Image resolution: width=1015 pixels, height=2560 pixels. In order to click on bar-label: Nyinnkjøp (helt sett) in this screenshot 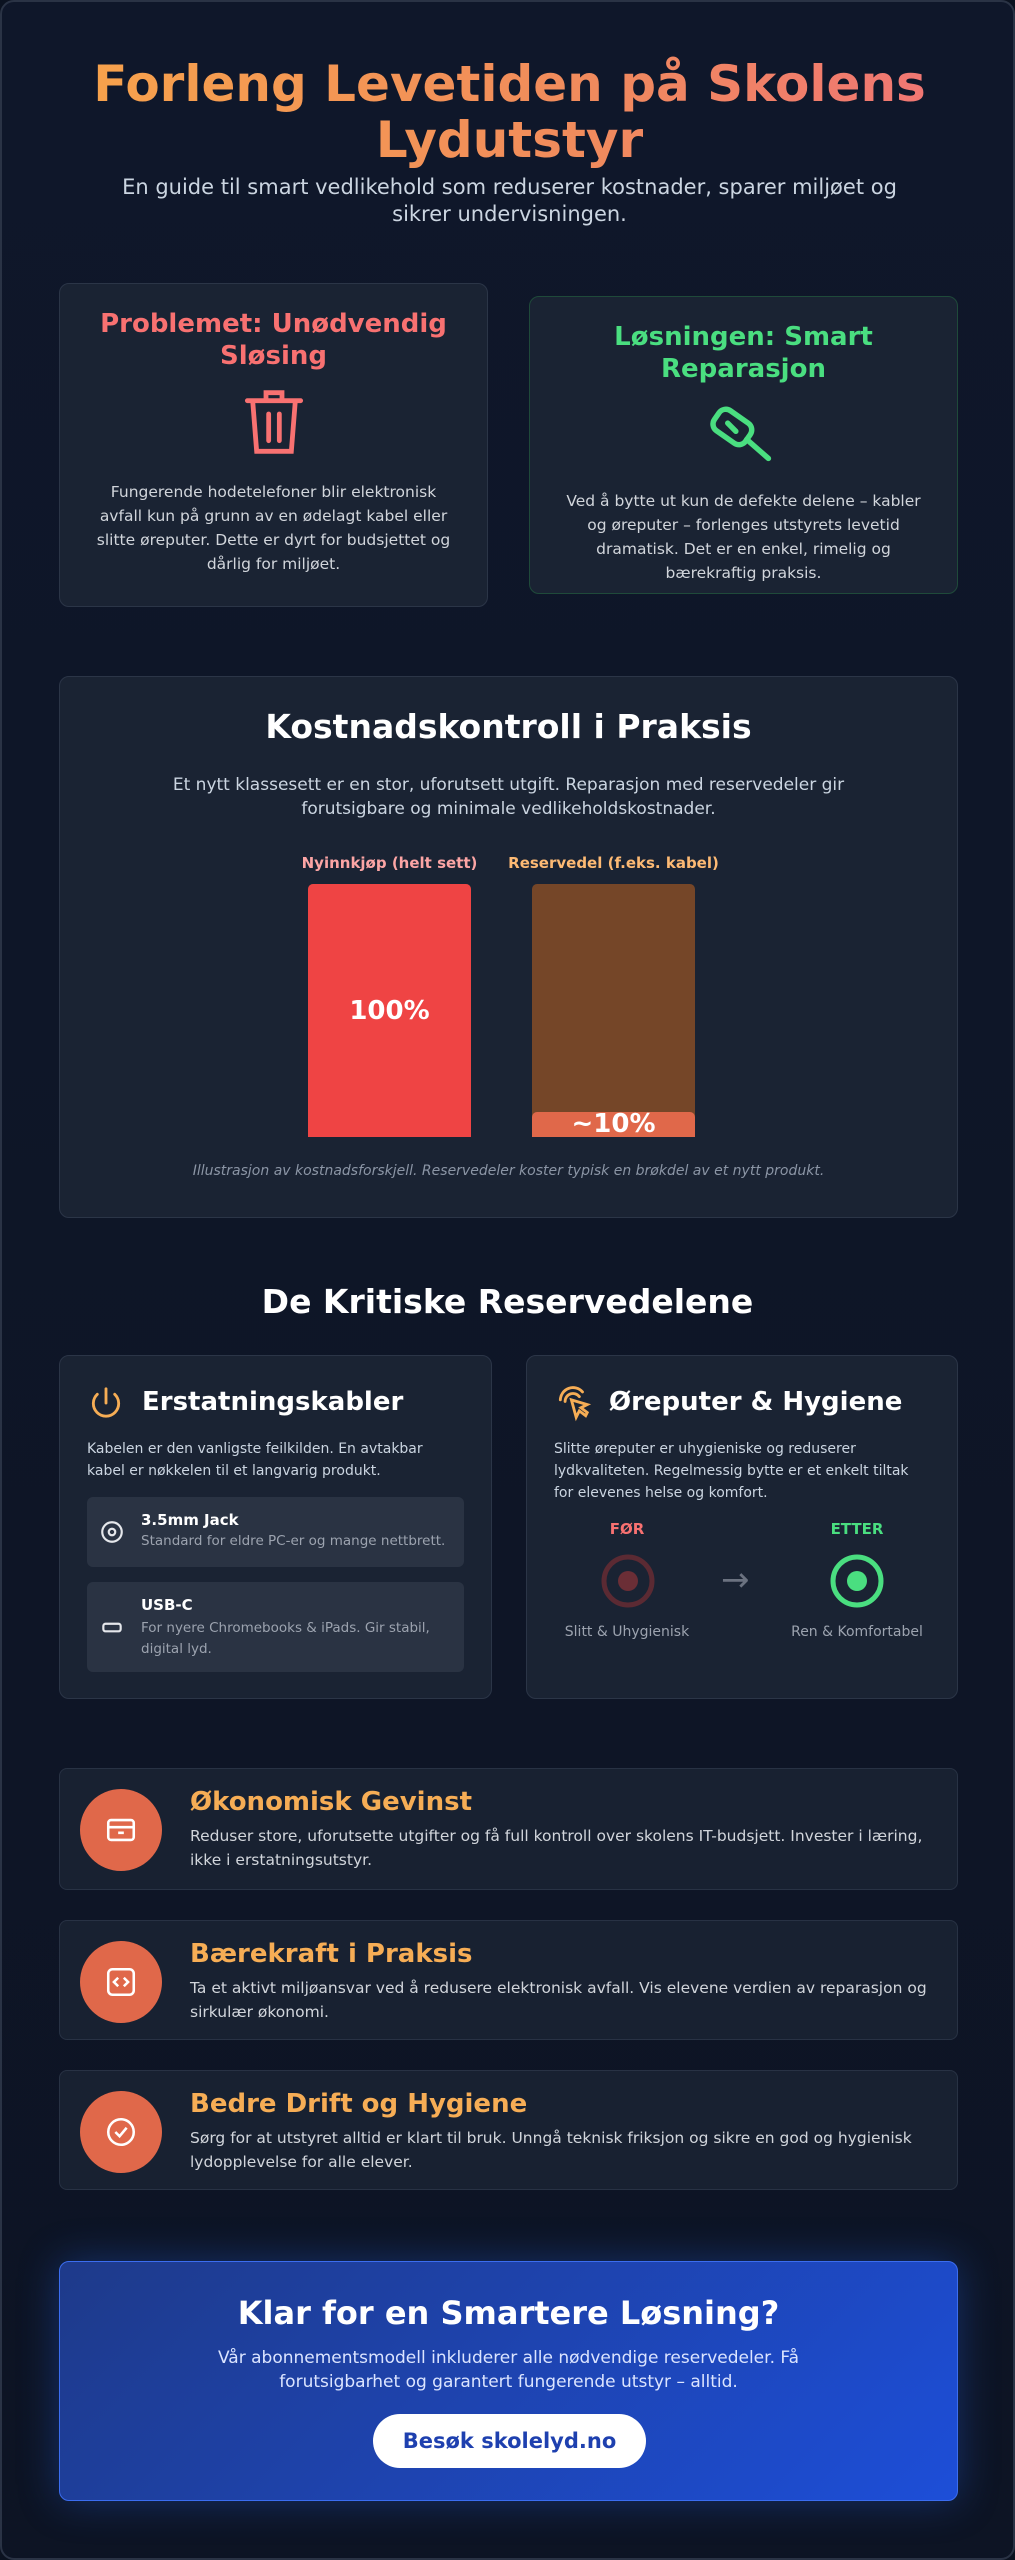, I will do `click(389, 863)`.